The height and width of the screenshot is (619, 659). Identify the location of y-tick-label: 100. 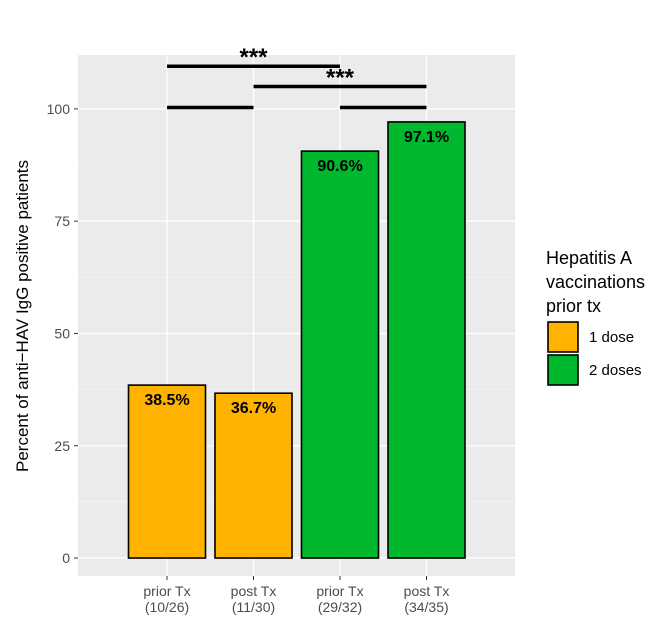
(59, 109).